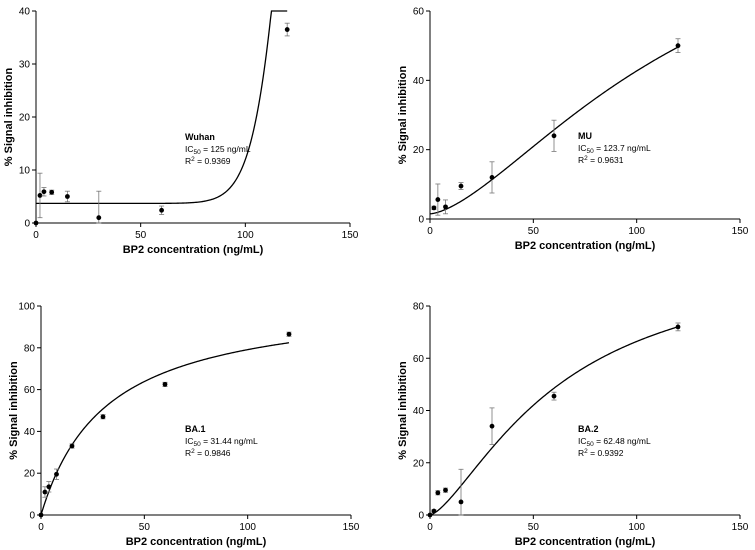 This screenshot has height=550, width=755. Describe the element at coordinates (195, 429) in the screenshot. I see `variant-label: BA.1` at that location.